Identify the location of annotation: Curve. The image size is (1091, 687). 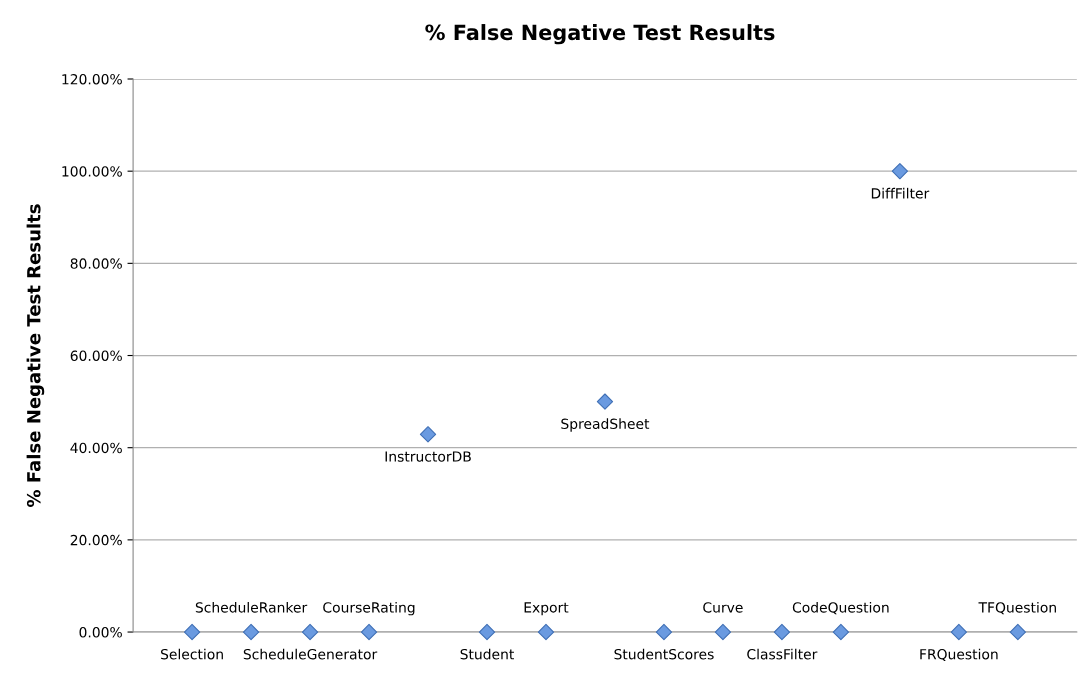
(723, 607).